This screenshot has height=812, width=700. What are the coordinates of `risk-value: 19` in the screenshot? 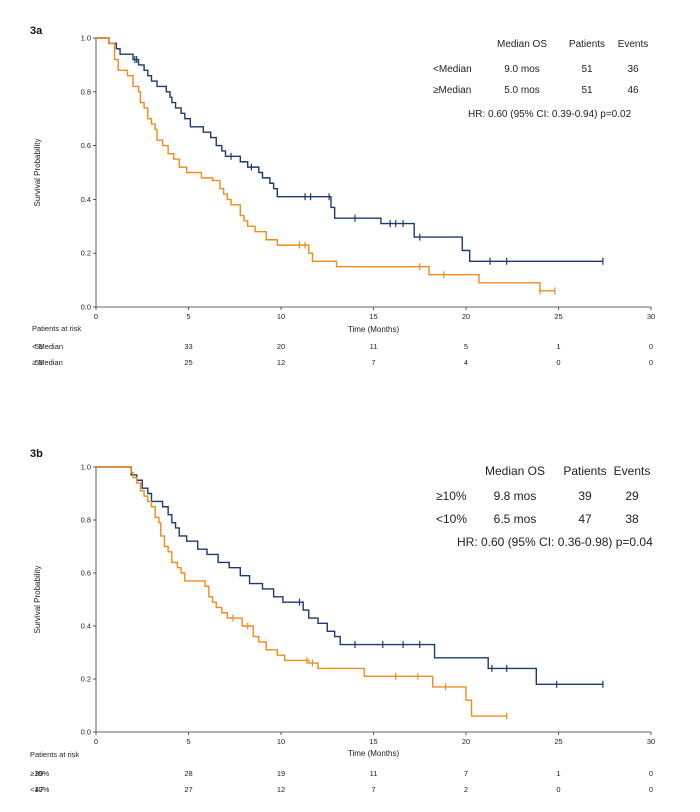 It's located at (281, 773).